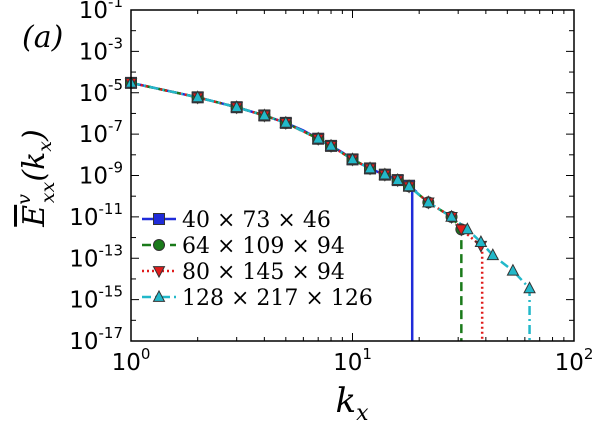 Image resolution: width=598 pixels, height=425 pixels. I want to click on y-tick-label: 10⁻⁷, so click(101, 132).